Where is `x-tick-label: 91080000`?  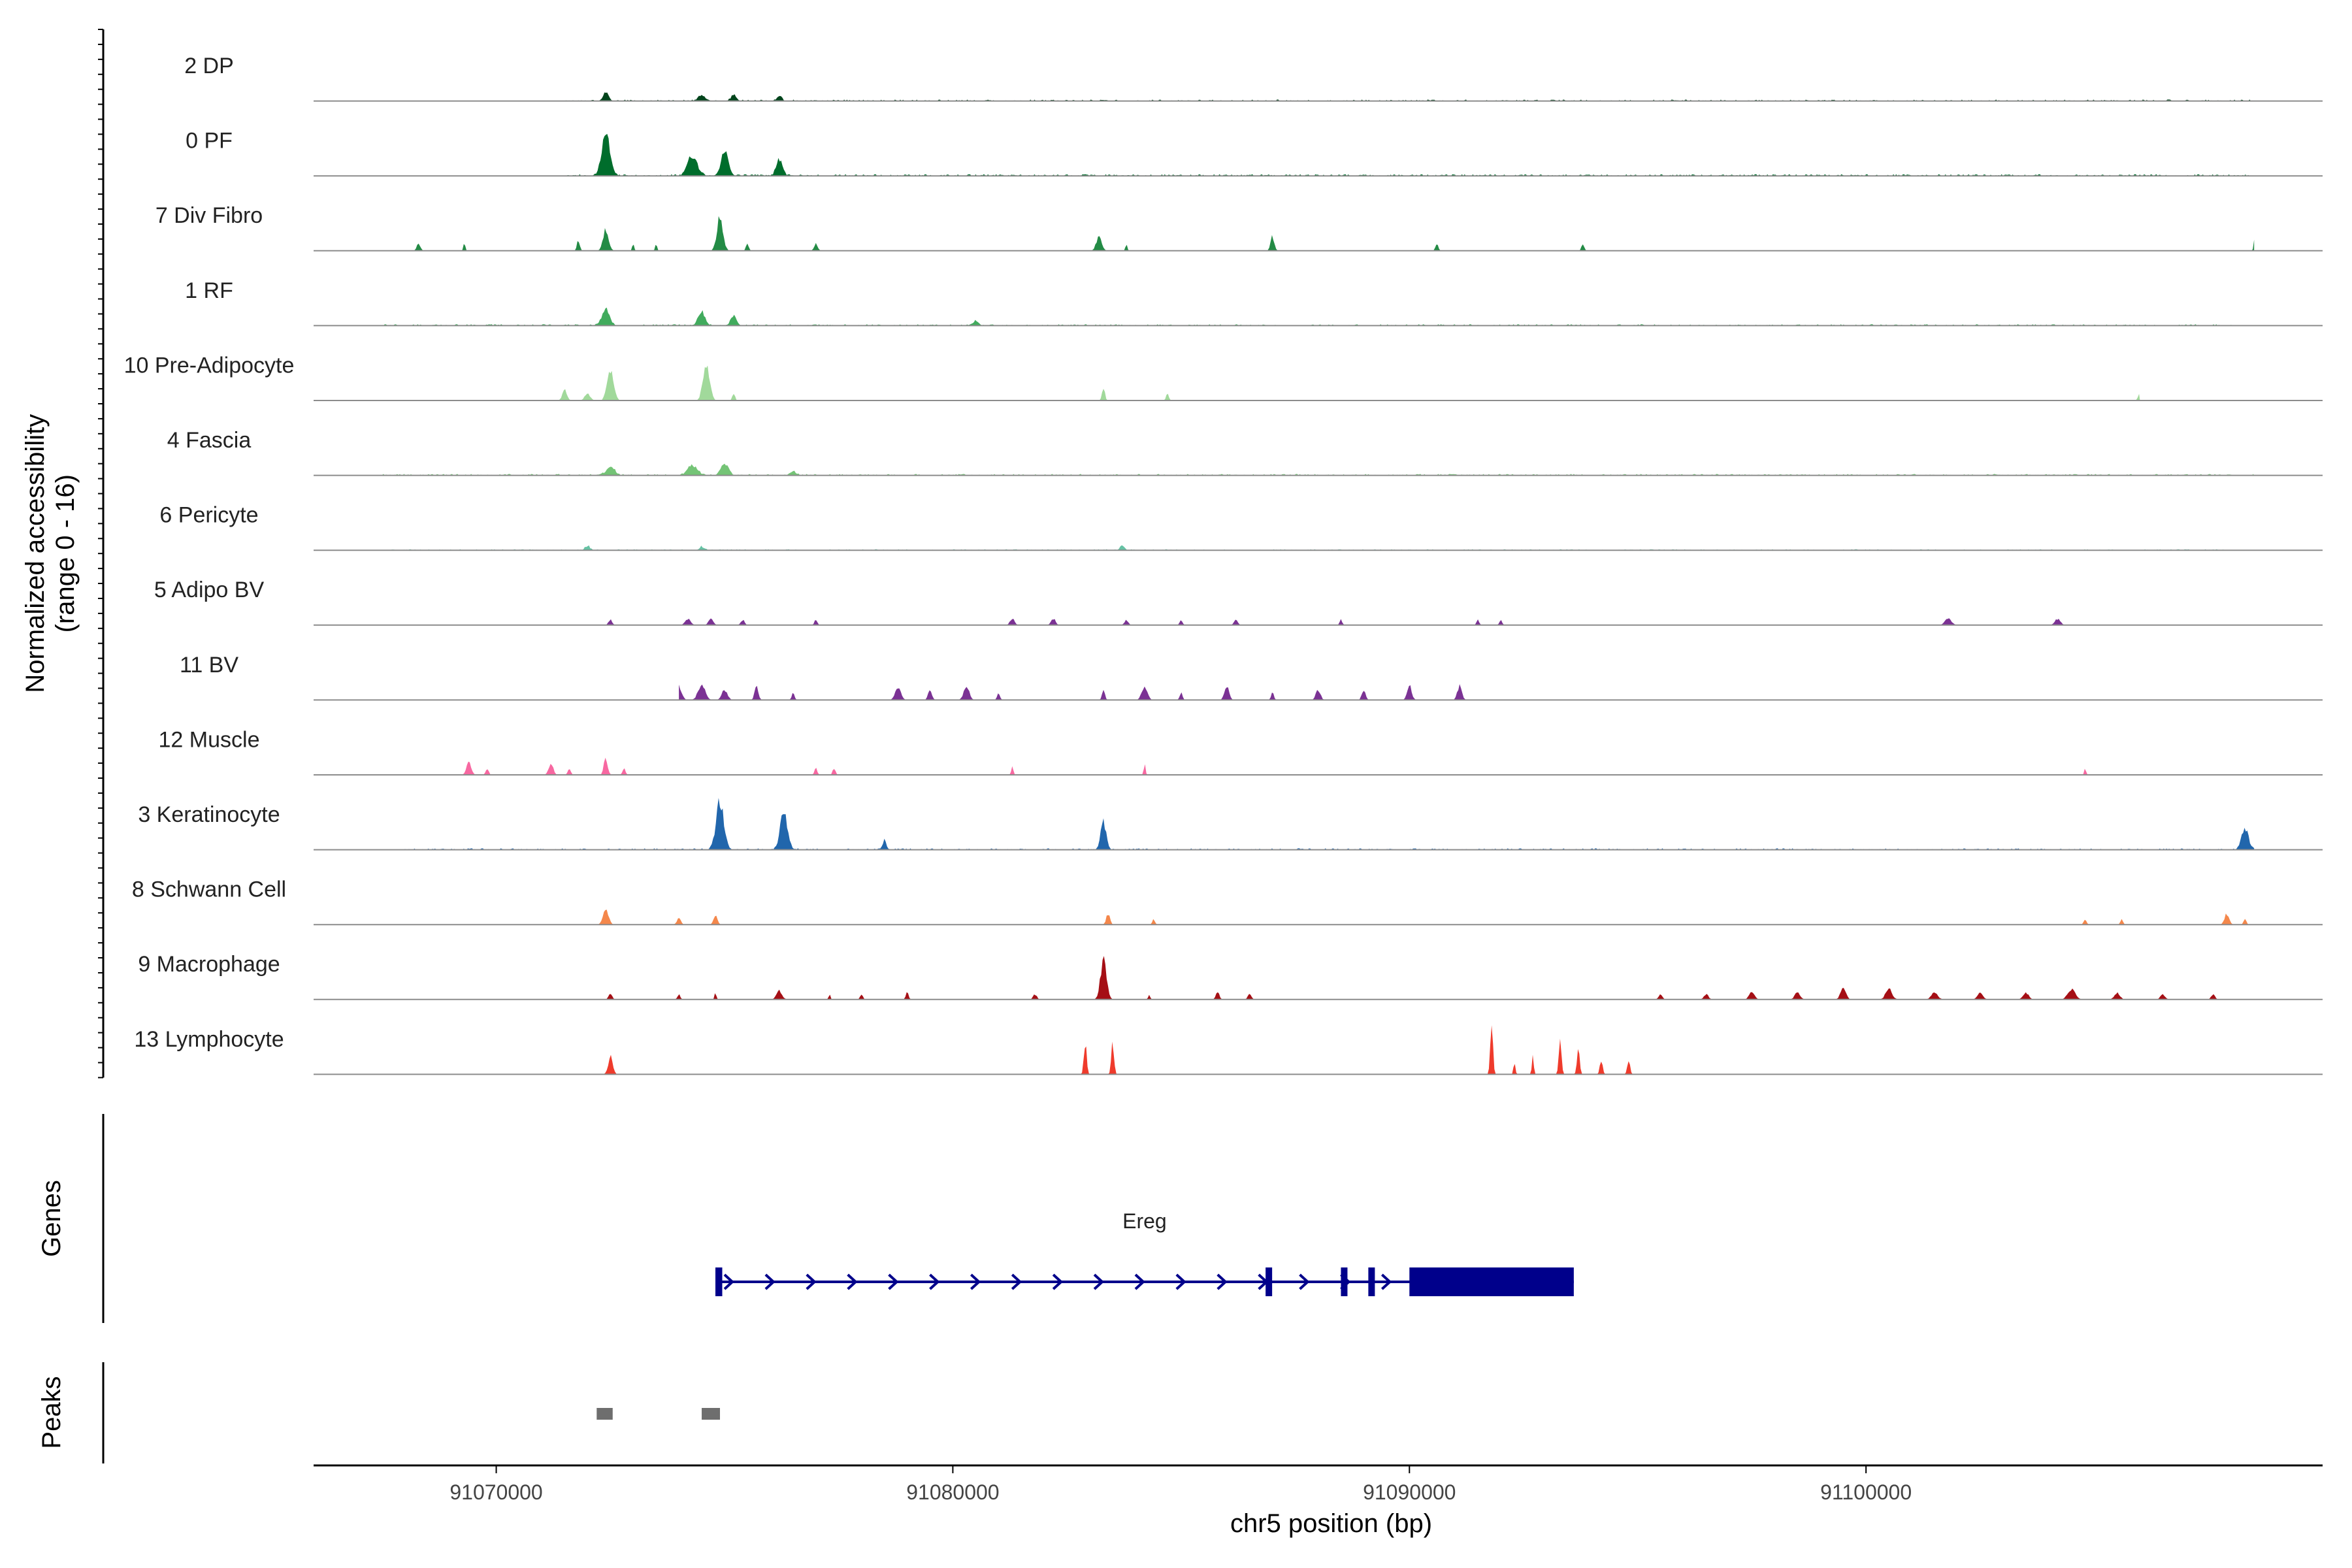 x-tick-label: 91080000 is located at coordinates (952, 1492).